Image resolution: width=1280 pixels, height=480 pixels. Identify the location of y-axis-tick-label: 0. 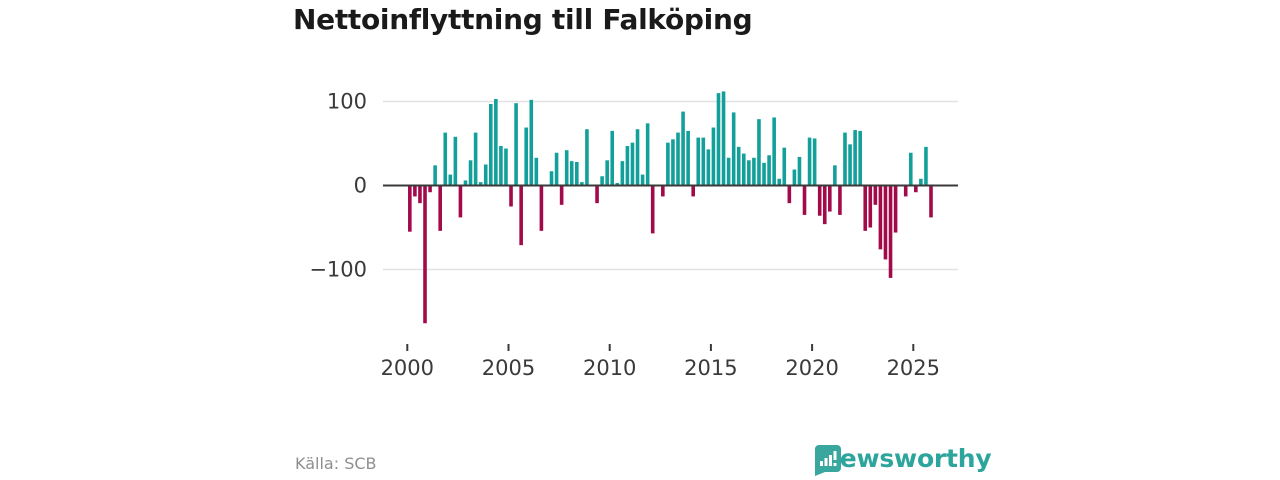
(360, 186).